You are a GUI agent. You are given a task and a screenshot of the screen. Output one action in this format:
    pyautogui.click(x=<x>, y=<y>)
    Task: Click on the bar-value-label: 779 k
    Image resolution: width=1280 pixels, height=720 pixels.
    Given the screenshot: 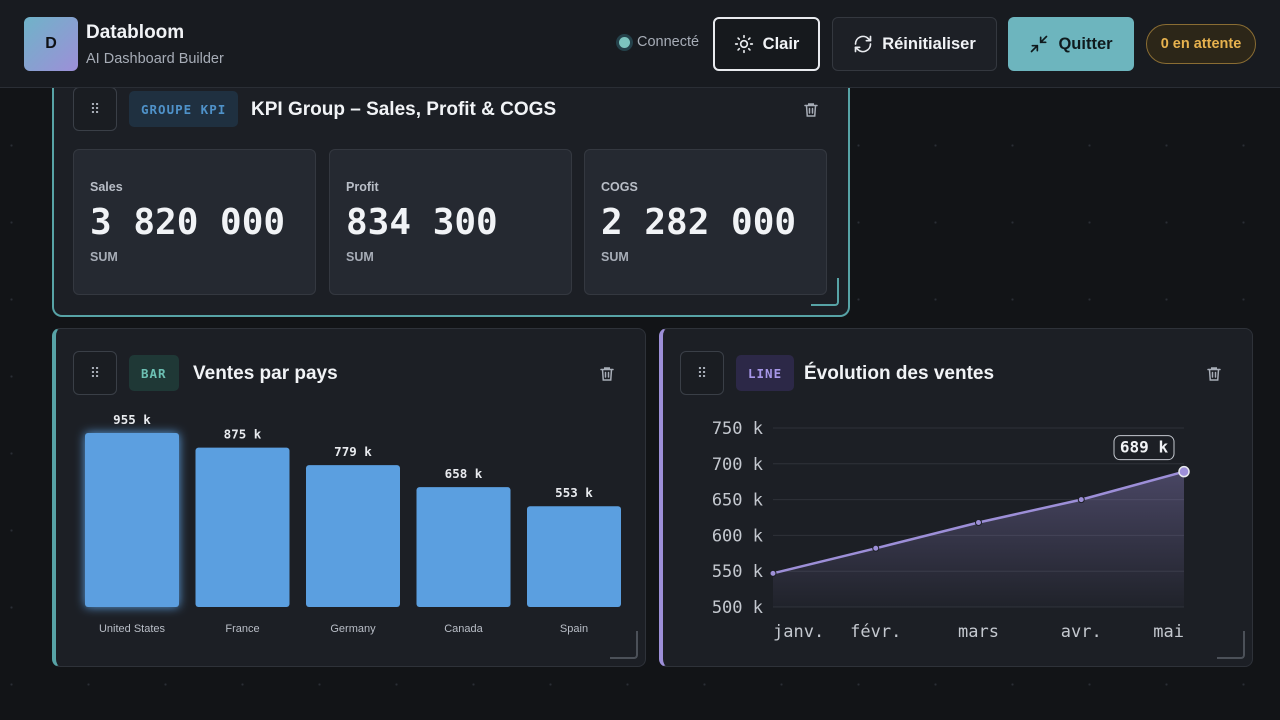 What is the action you would take?
    pyautogui.click(x=353, y=451)
    